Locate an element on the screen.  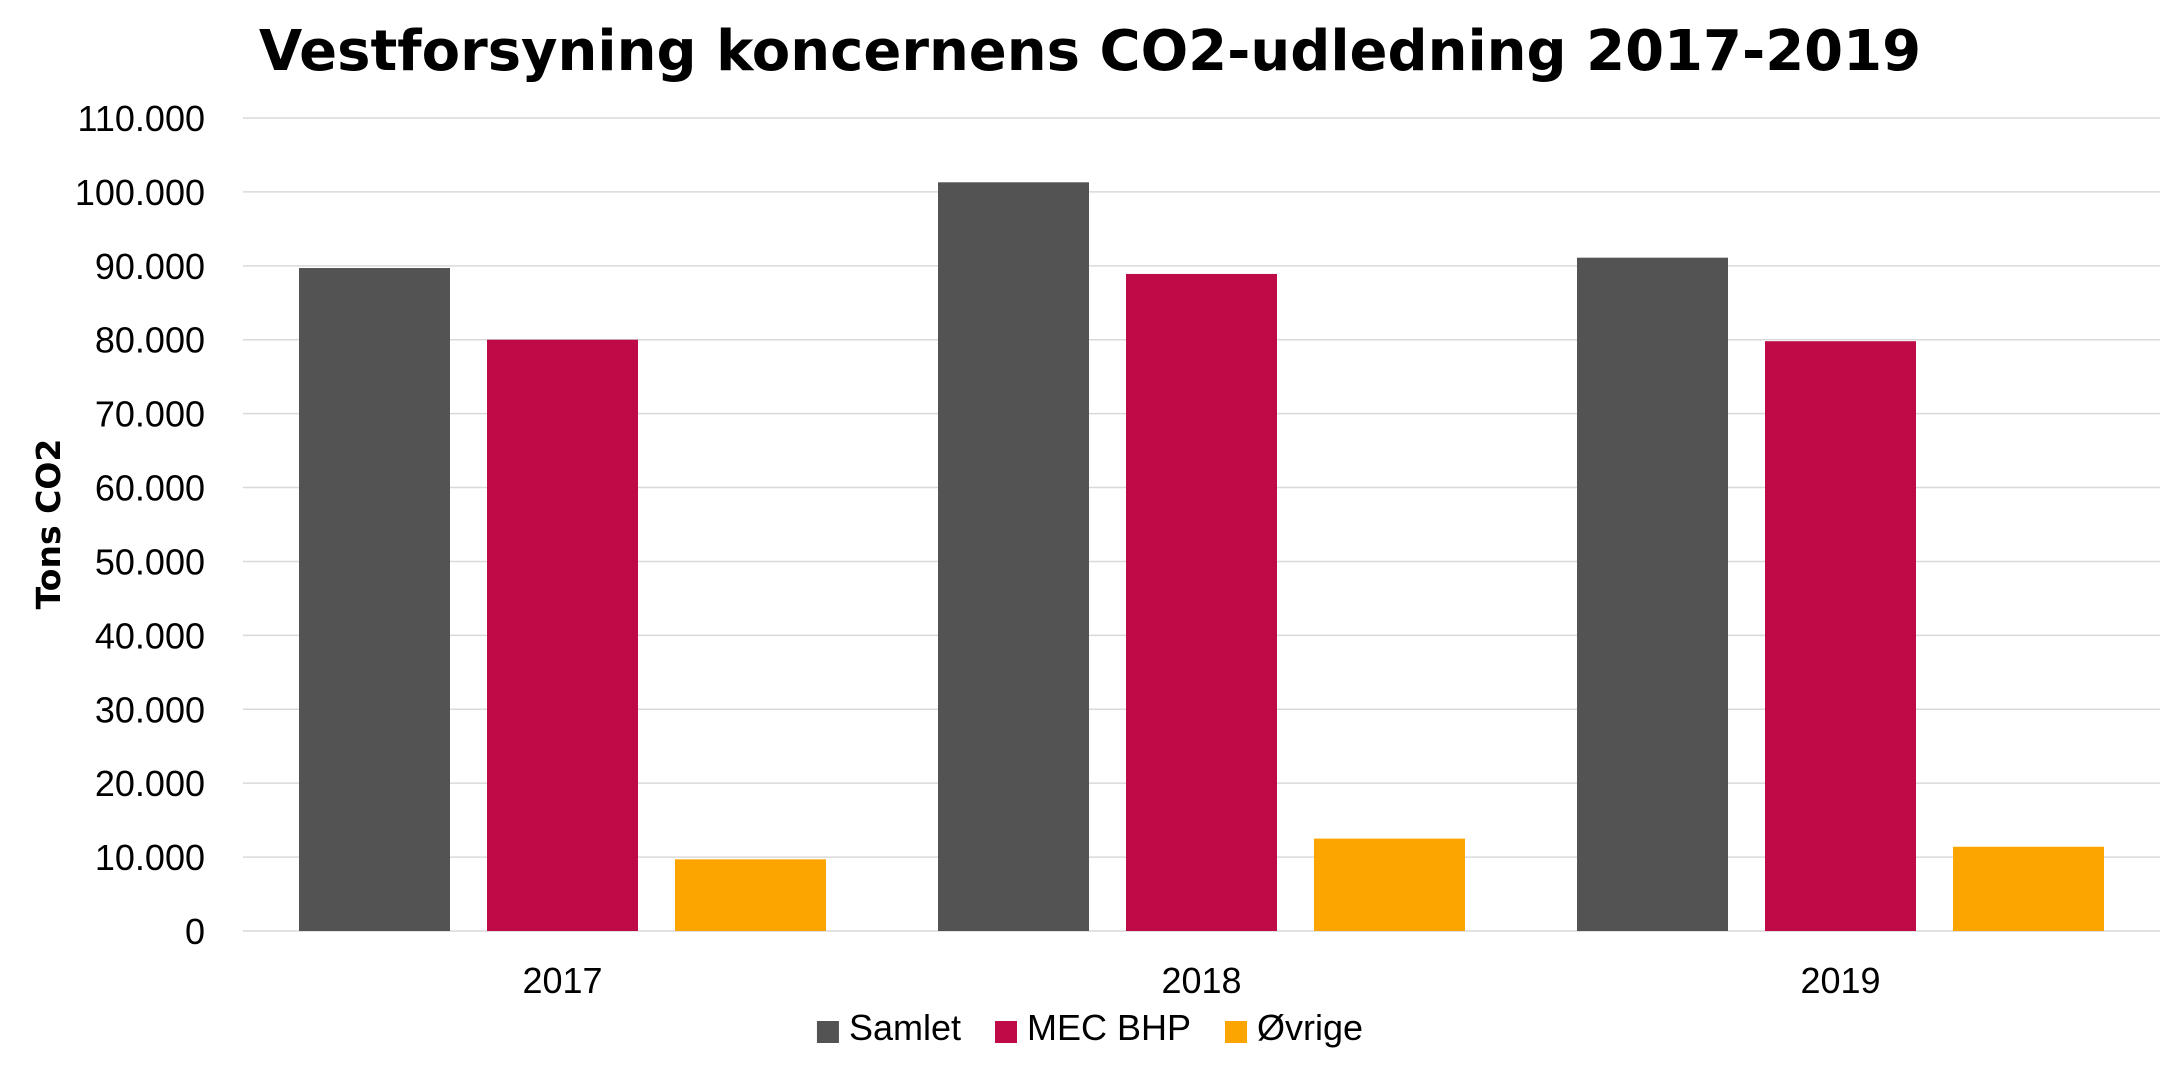
y-tick-label: 110.000 is located at coordinates (141, 118).